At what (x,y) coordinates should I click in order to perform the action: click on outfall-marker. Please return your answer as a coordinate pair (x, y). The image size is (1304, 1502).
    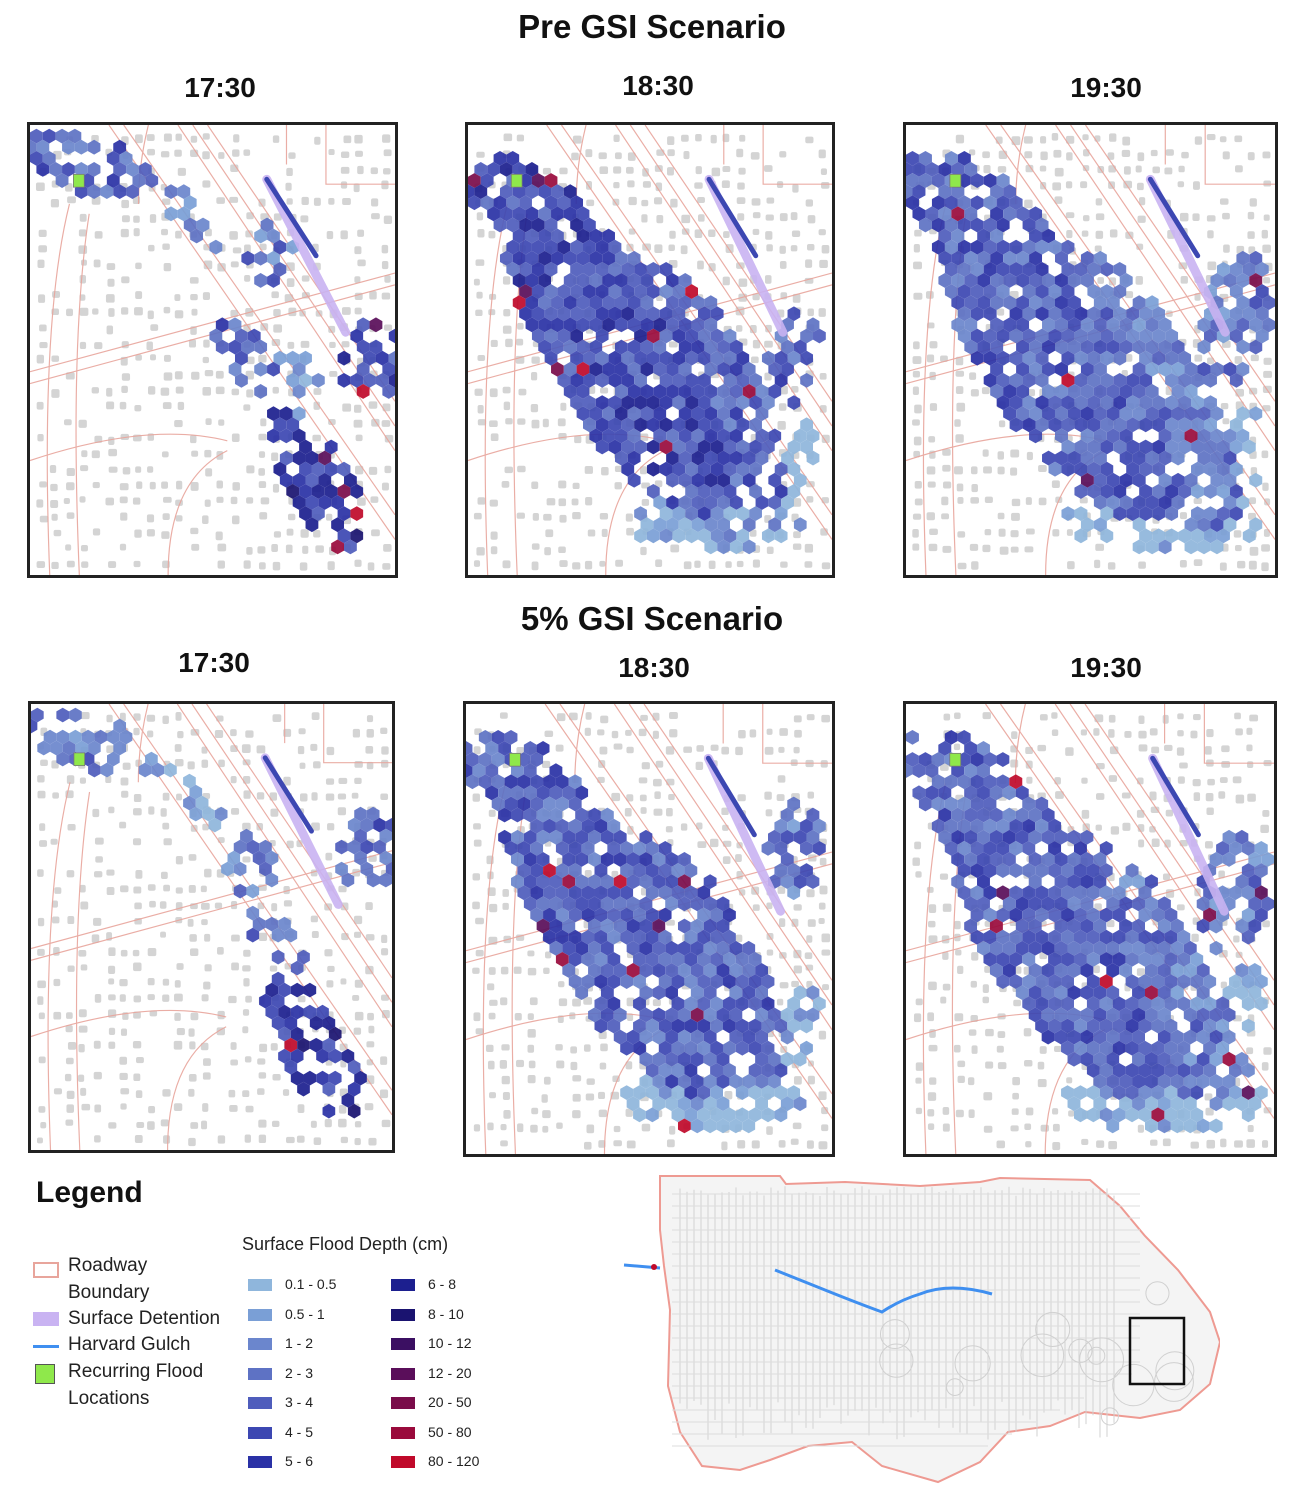
    Looking at the image, I should click on (654, 1267).